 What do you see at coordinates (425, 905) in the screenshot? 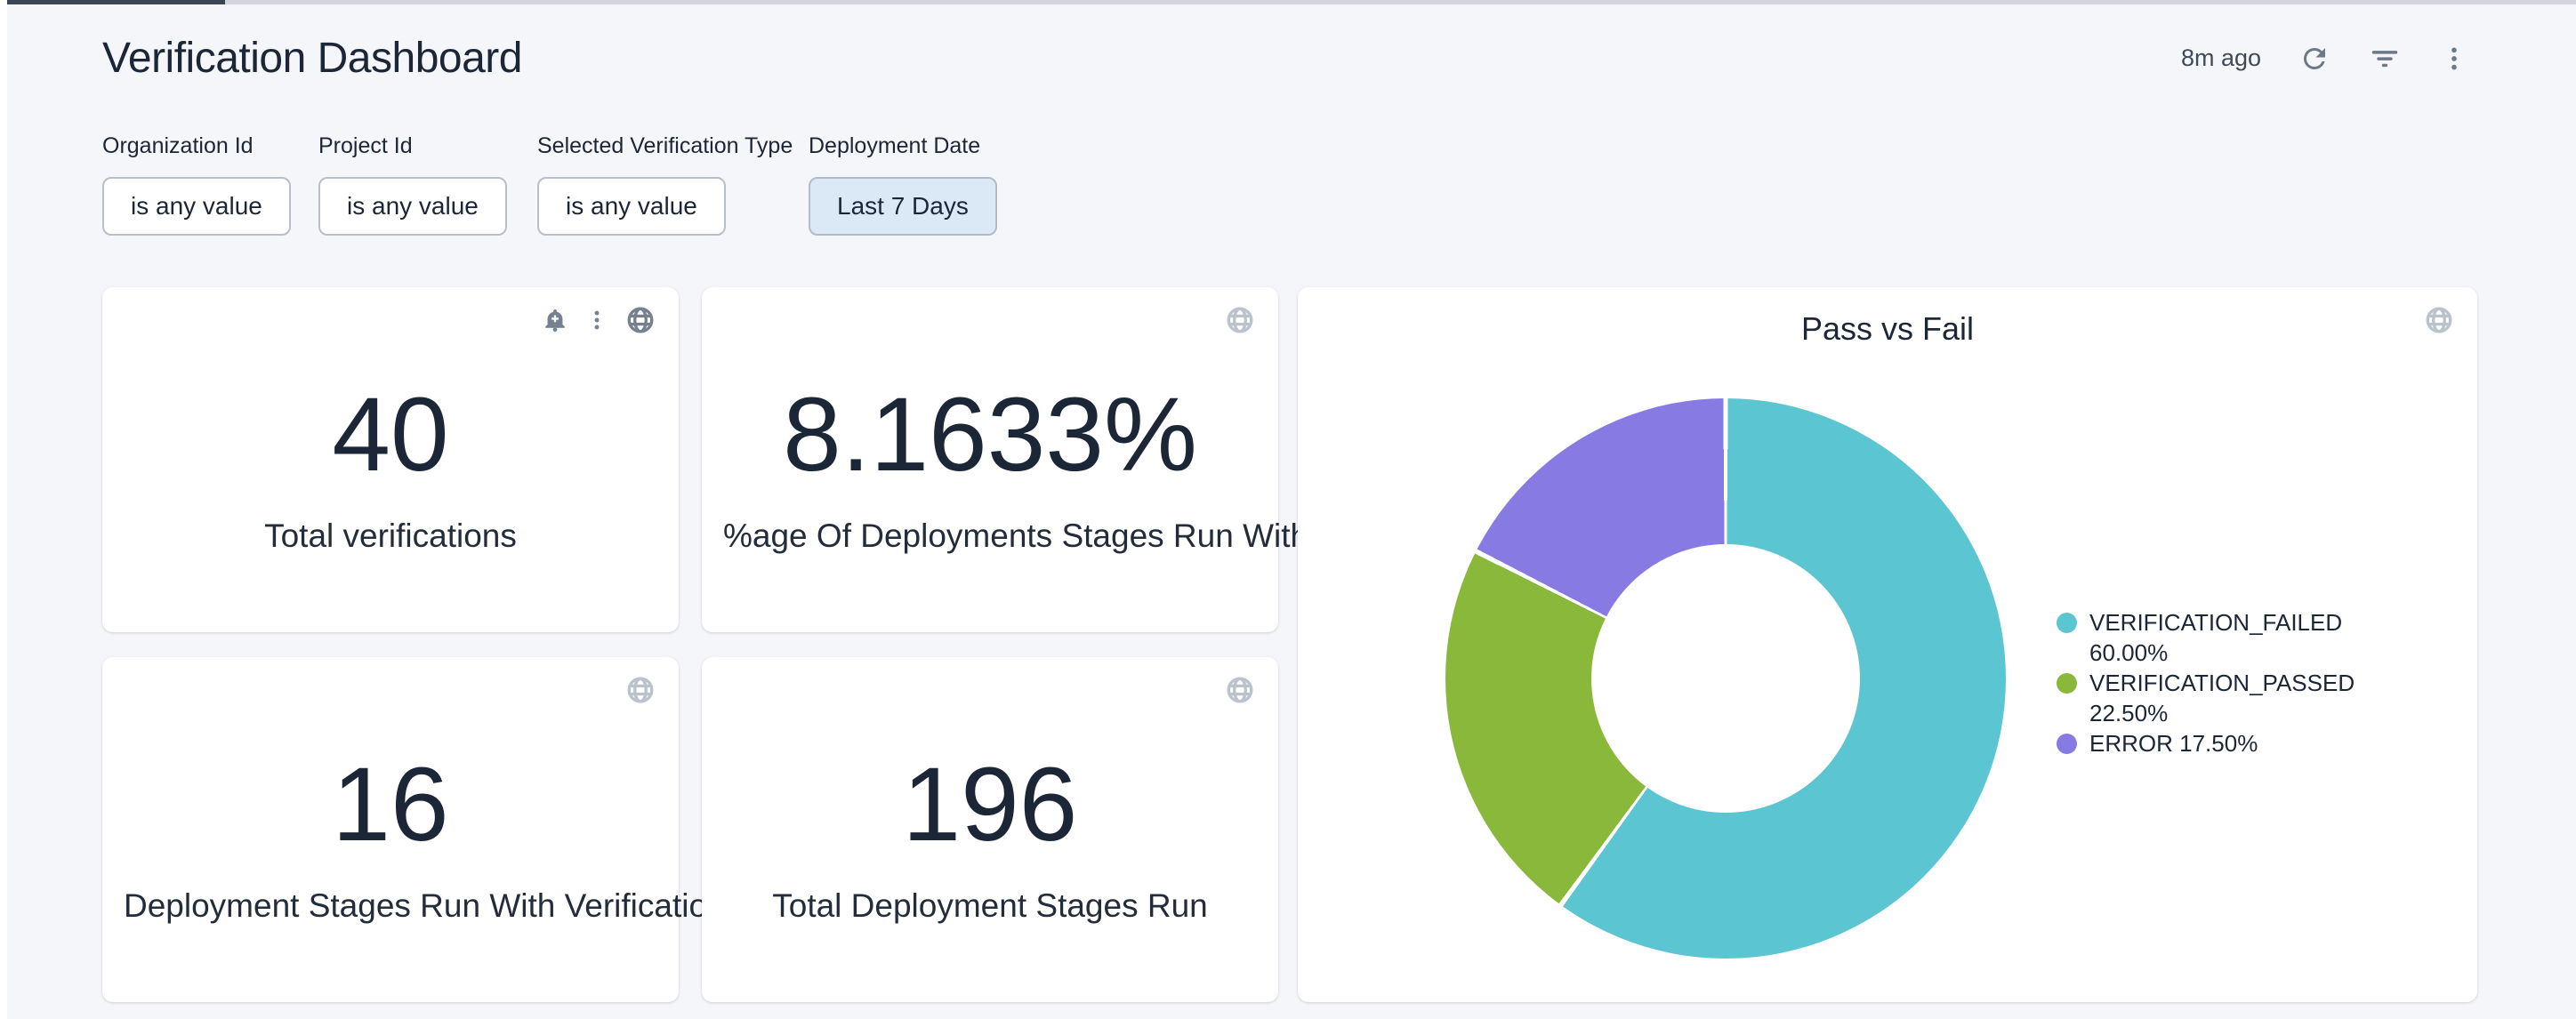
I see `tile-label: Deployment Stages Run With Verification` at bounding box center [425, 905].